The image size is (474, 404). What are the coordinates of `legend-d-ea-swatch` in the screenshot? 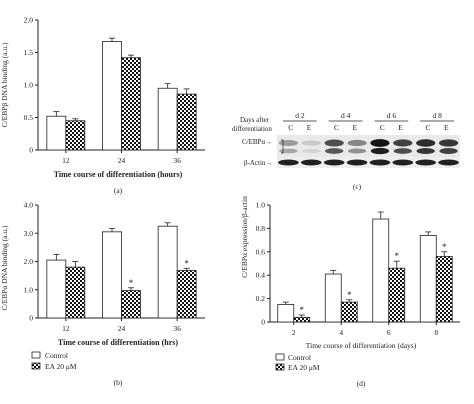 It's located at (280, 367).